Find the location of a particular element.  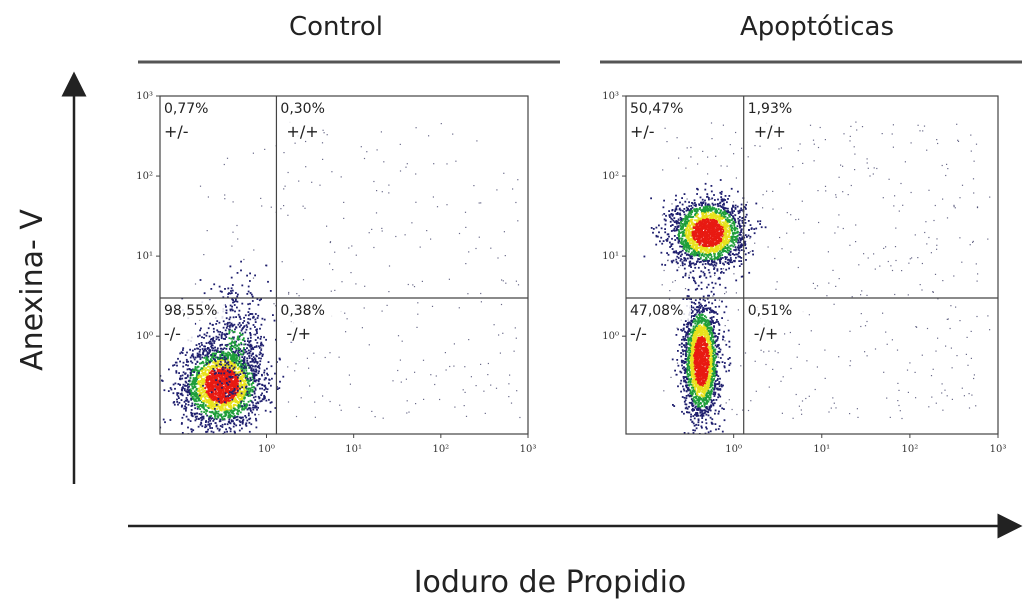

quadrant-label-bottom-right: 0,51% -/+ is located at coordinates (776, 321).